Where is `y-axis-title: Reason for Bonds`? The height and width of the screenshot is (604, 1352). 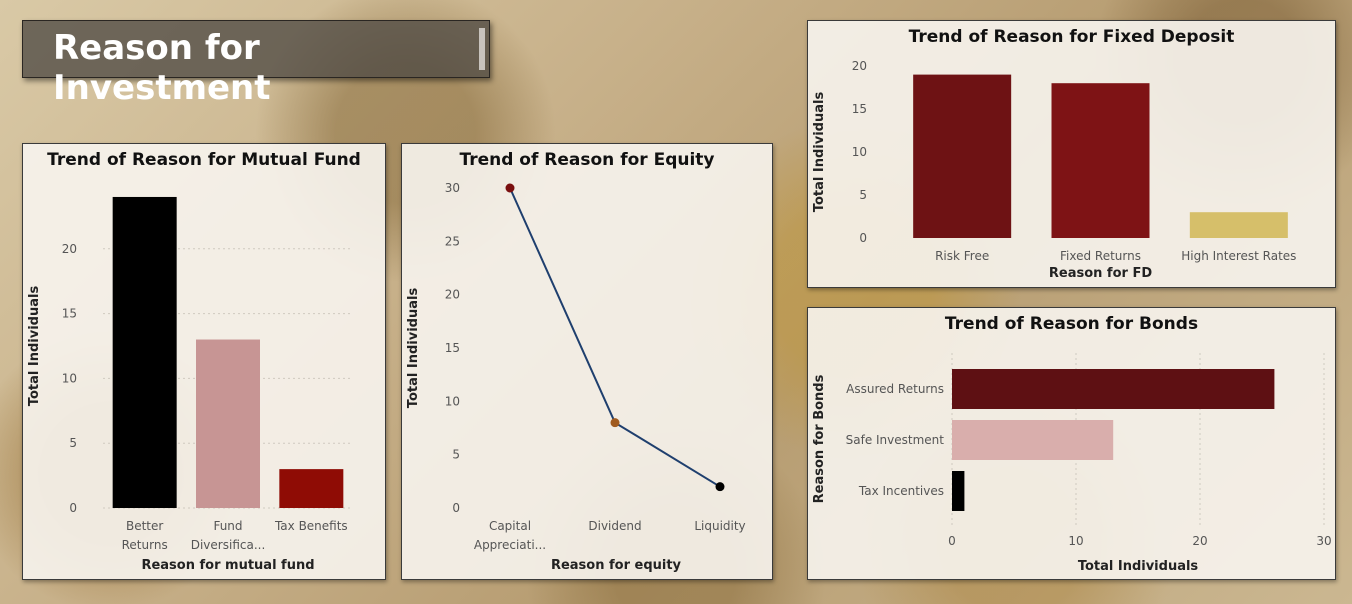
y-axis-title: Reason for Bonds is located at coordinates (819, 438).